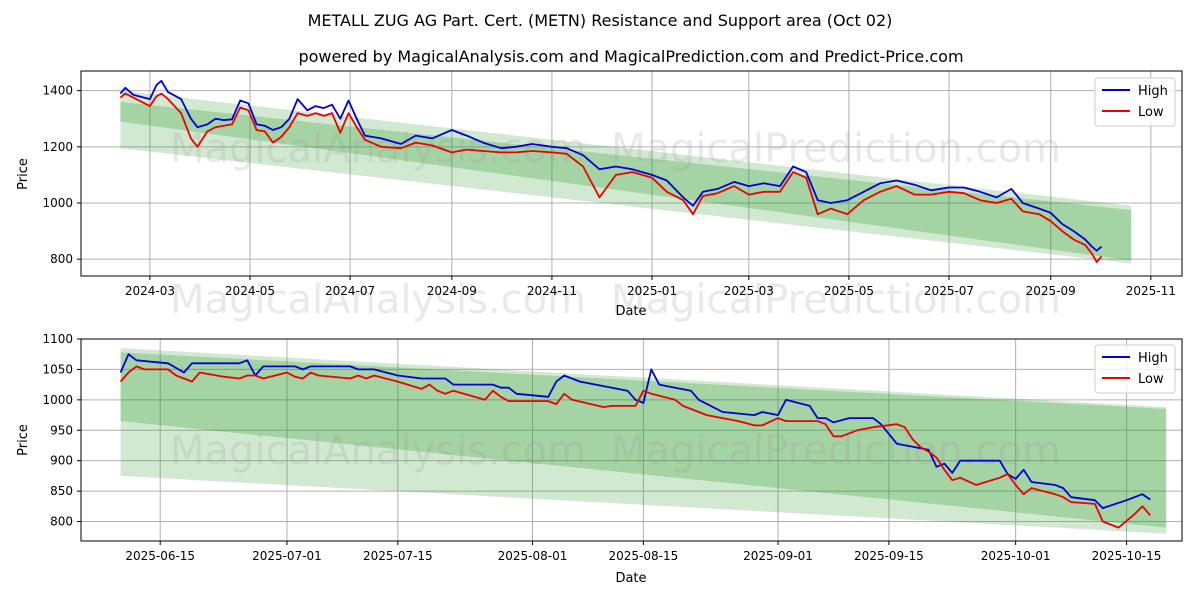 The width and height of the screenshot is (1200, 604). I want to click on bottom-y-axis-label: Price, so click(23, 440).